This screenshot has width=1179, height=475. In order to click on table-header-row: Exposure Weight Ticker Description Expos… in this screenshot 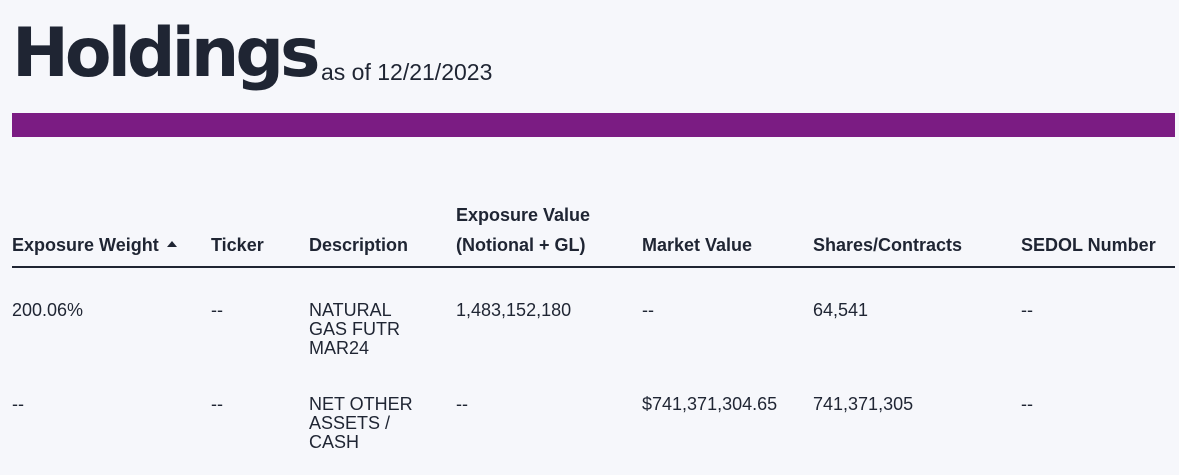, I will do `click(593, 234)`.